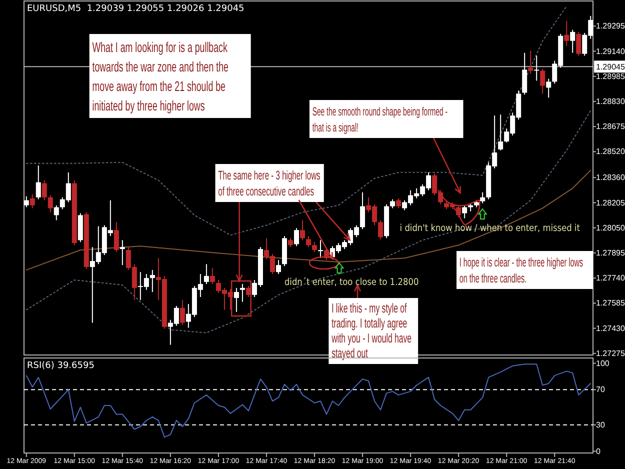  What do you see at coordinates (610, 227) in the screenshot?
I see `y-tick-label: 1.28050` at bounding box center [610, 227].